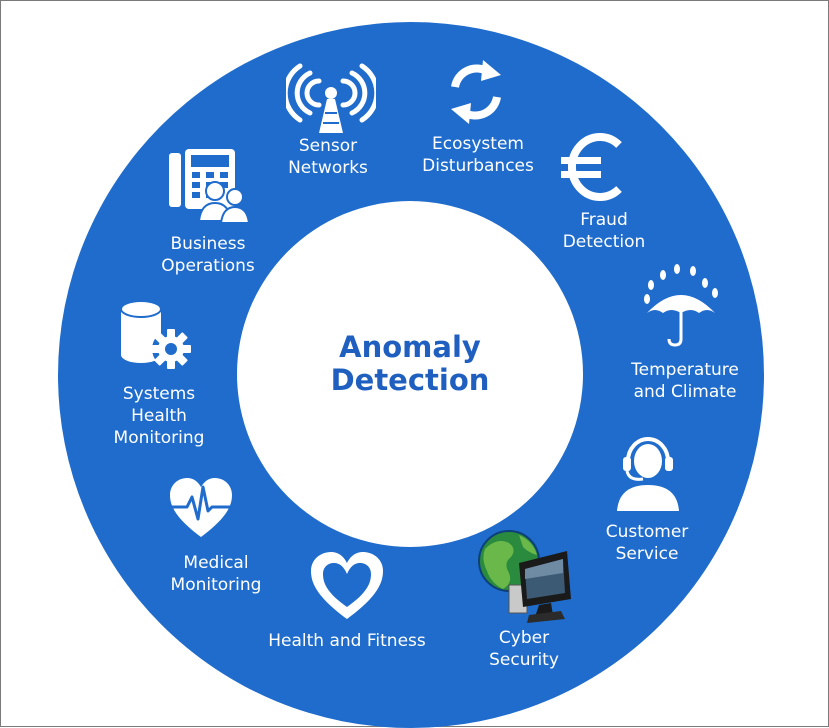 Image resolution: width=829 pixels, height=728 pixels. What do you see at coordinates (525, 576) in the screenshot?
I see `globe-monitor-icon` at bounding box center [525, 576].